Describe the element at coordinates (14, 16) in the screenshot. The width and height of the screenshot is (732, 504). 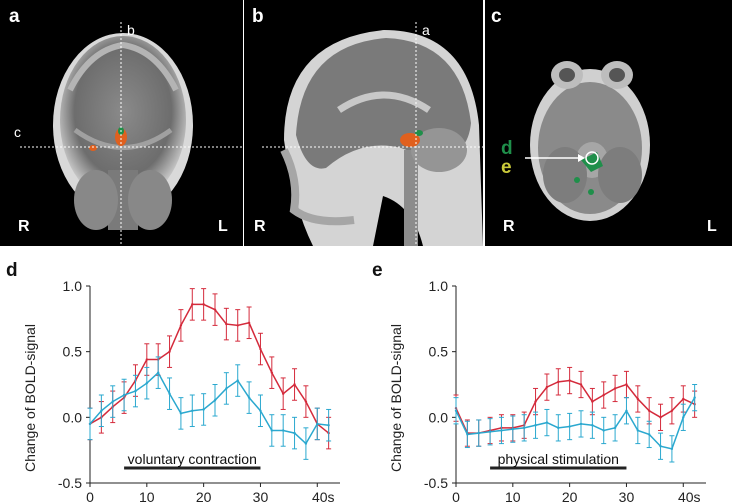
I see `panel-label-a: a` at that location.